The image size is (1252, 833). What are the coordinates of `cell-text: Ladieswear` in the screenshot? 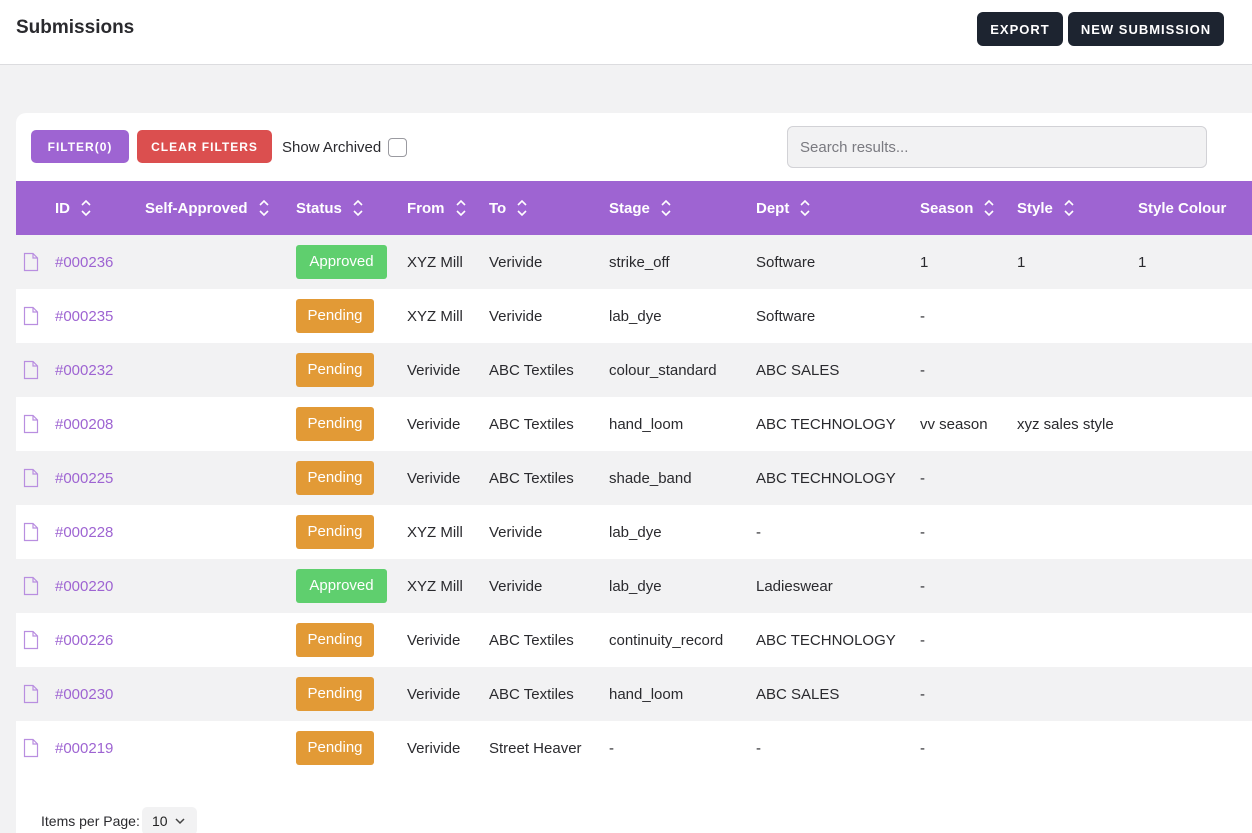 It's located at (794, 586).